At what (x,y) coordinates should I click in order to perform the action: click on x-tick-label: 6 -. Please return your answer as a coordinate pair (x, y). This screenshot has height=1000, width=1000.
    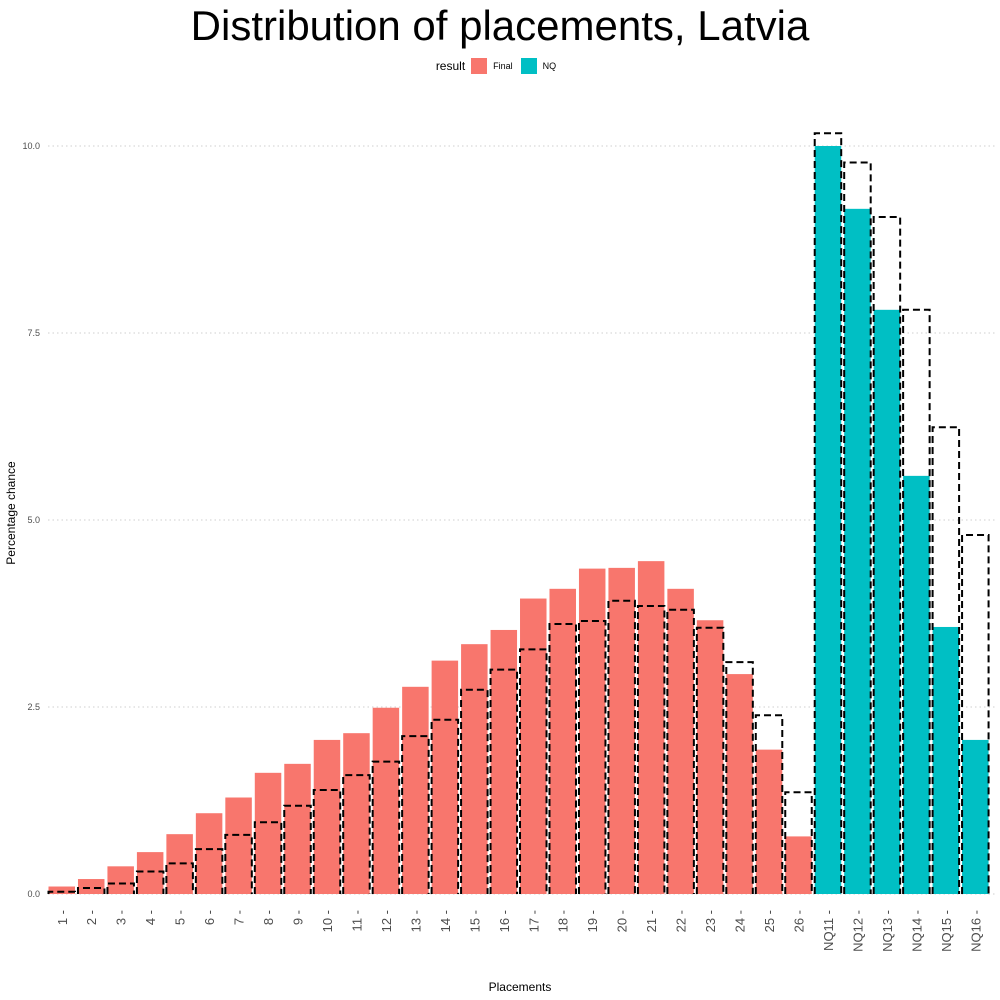
    Looking at the image, I should click on (209, 917).